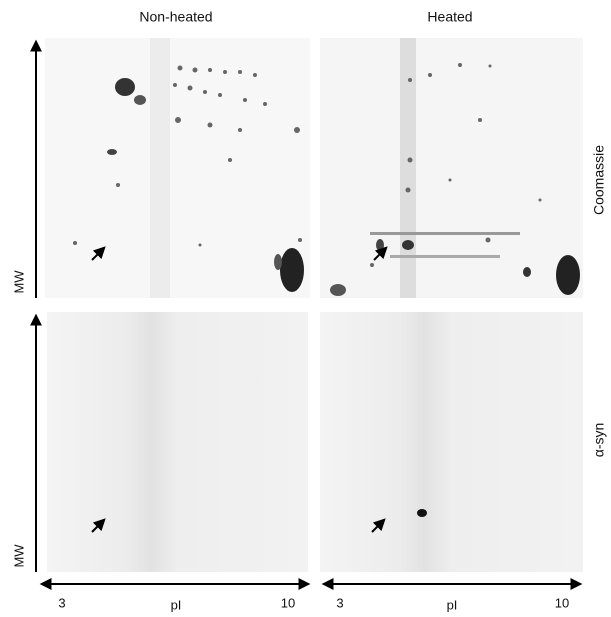 The height and width of the screenshot is (617, 611). What do you see at coordinates (449, 17) in the screenshot?
I see `column-title: Heated` at bounding box center [449, 17].